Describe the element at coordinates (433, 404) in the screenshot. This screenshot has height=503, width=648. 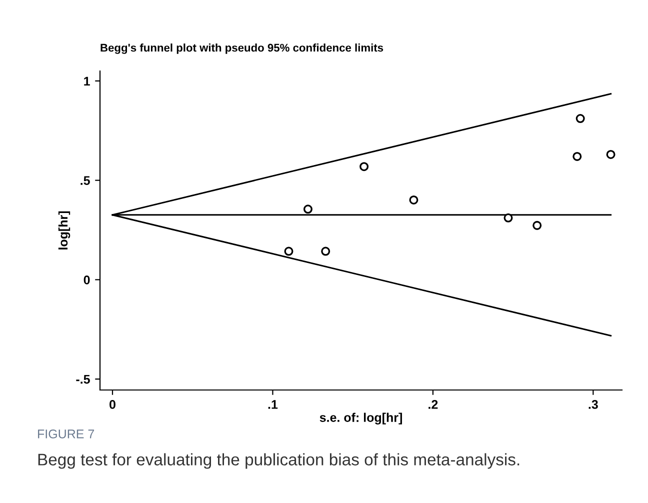
I see `x-tick-label: .2` at that location.